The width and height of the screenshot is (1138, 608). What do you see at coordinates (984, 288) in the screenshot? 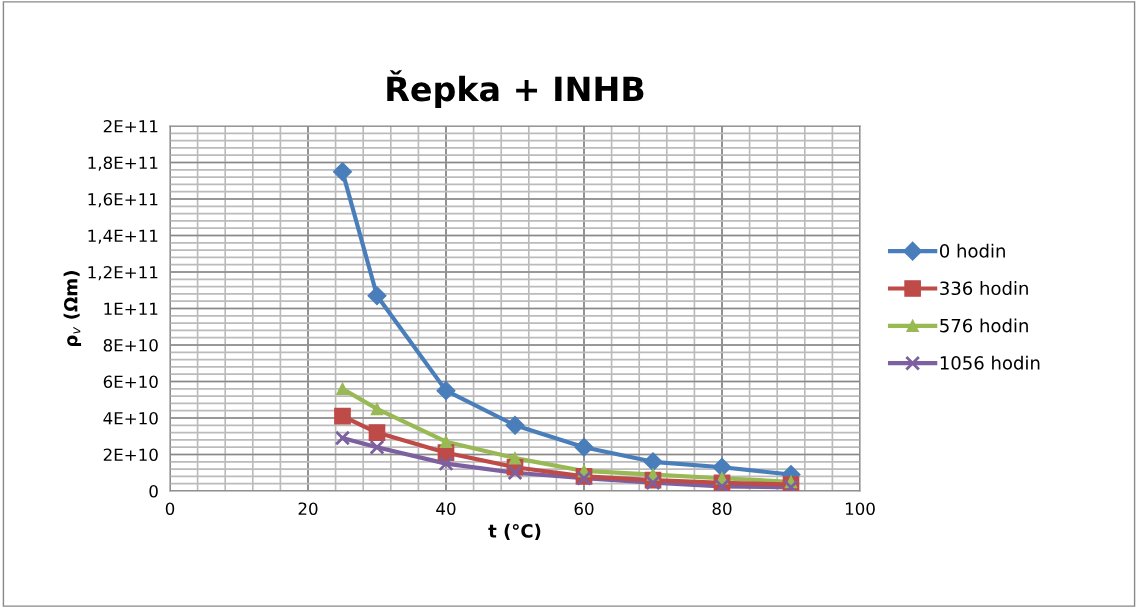
I see `legend-label: 336 hodin` at bounding box center [984, 288].